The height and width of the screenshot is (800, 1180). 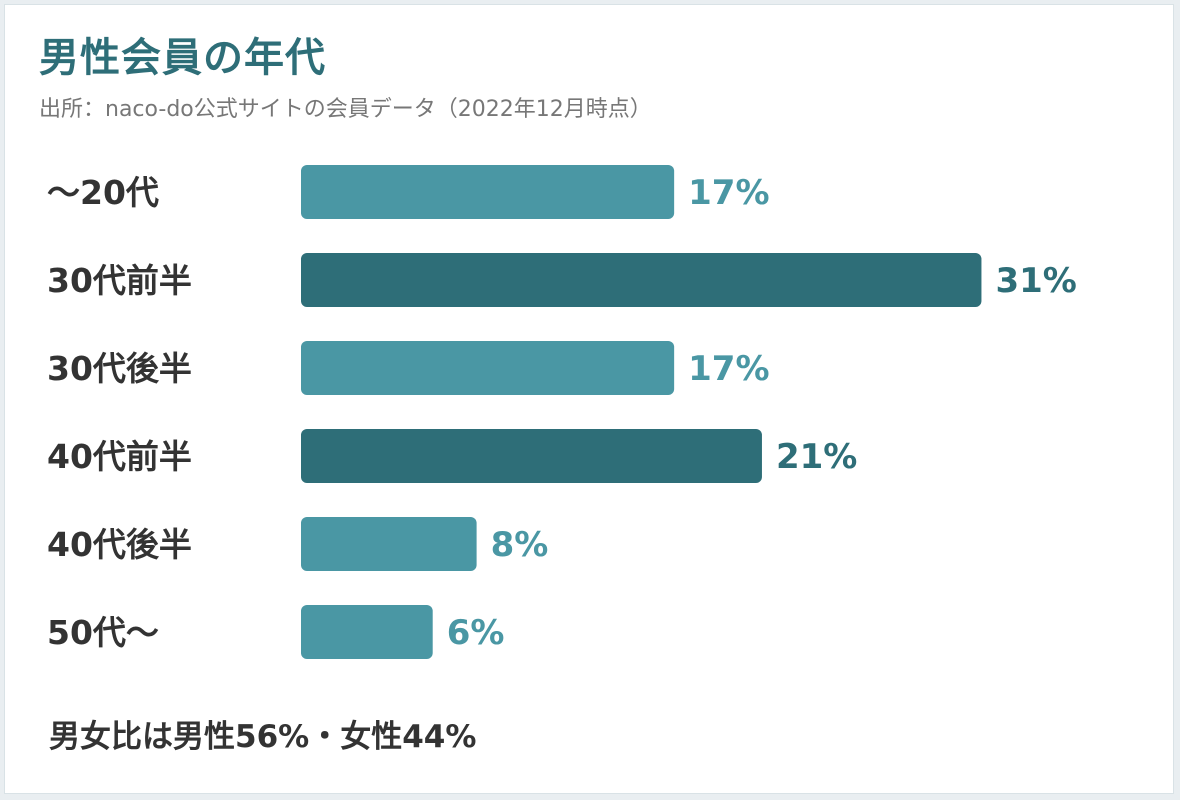 What do you see at coordinates (1035, 281) in the screenshot?
I see `value-label: 31%` at bounding box center [1035, 281].